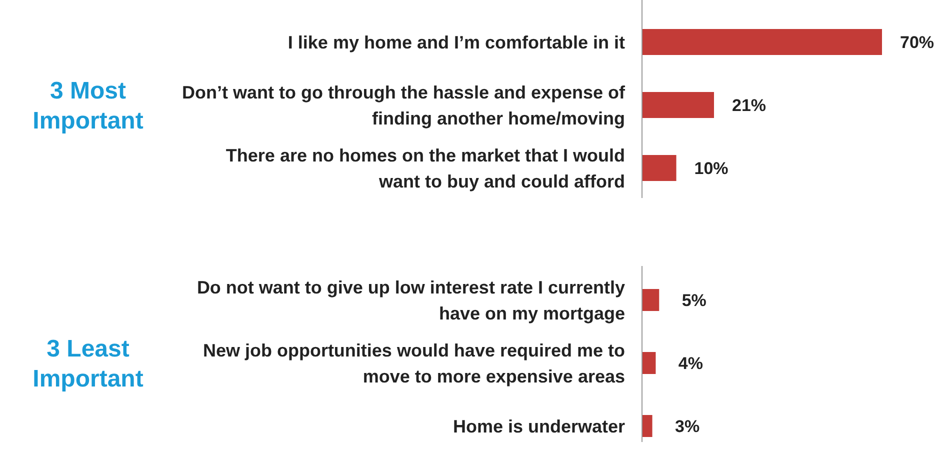 The width and height of the screenshot is (942, 452). What do you see at coordinates (404, 105) in the screenshot?
I see `y-tick-label: Don’t want to go through the hassle and expense of finding another home/moving` at bounding box center [404, 105].